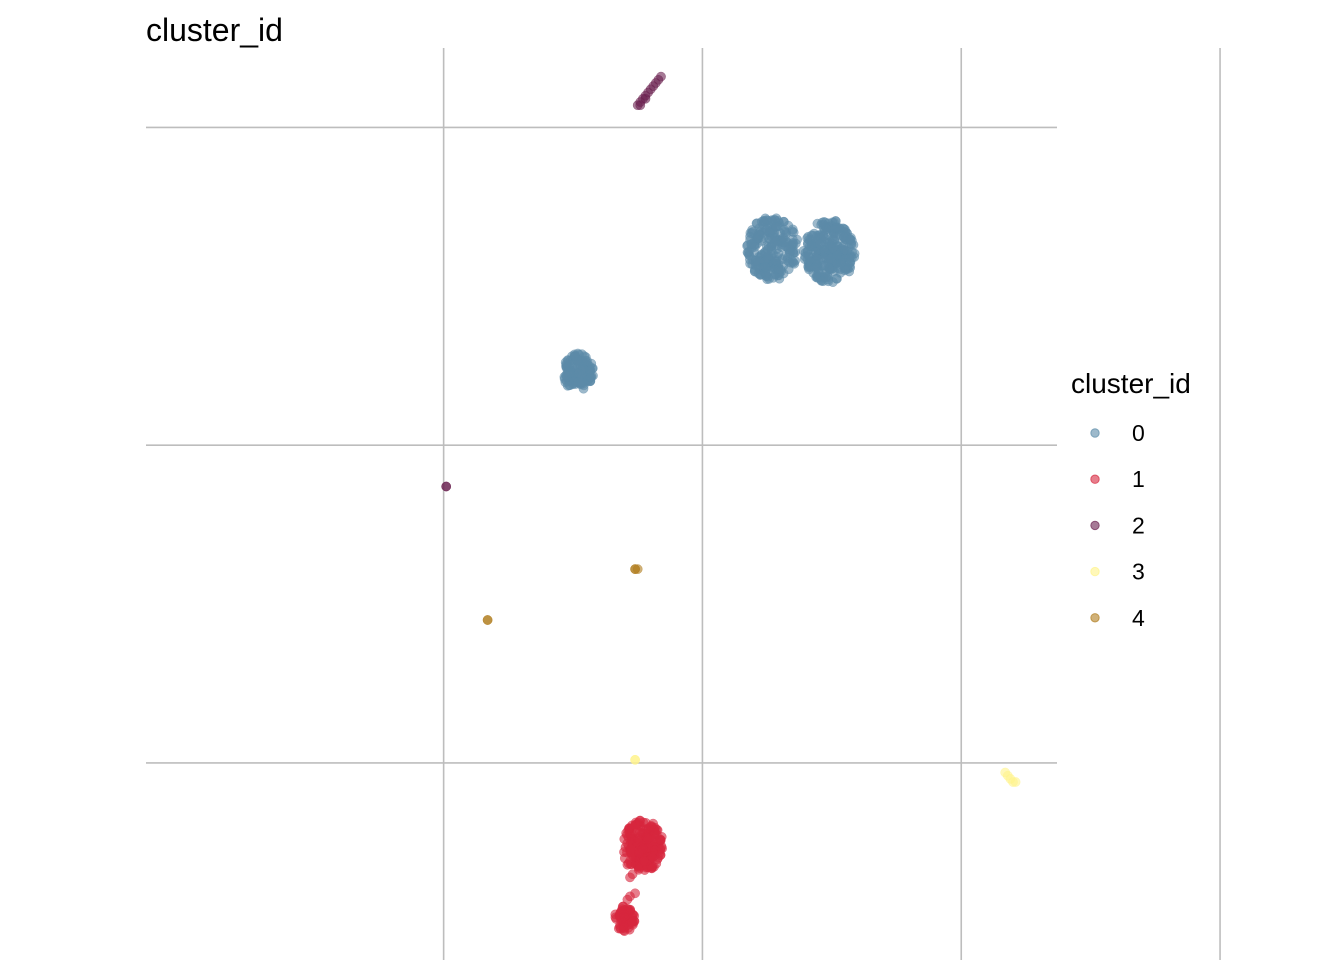  Describe the element at coordinates (1131, 383) in the screenshot. I see `legend-title: cluster_id` at that location.